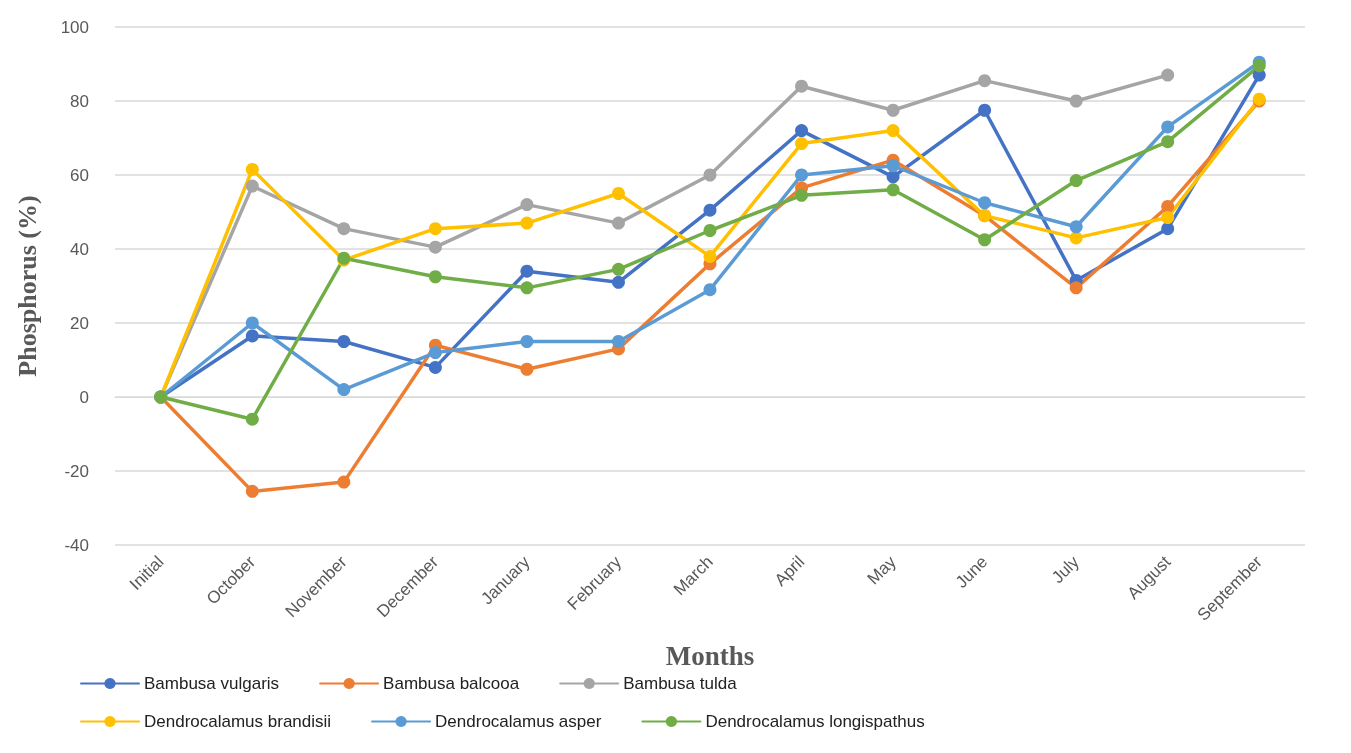 This screenshot has width=1351, height=753. What do you see at coordinates (79, 249) in the screenshot?
I see `y-tick-label: 40` at bounding box center [79, 249].